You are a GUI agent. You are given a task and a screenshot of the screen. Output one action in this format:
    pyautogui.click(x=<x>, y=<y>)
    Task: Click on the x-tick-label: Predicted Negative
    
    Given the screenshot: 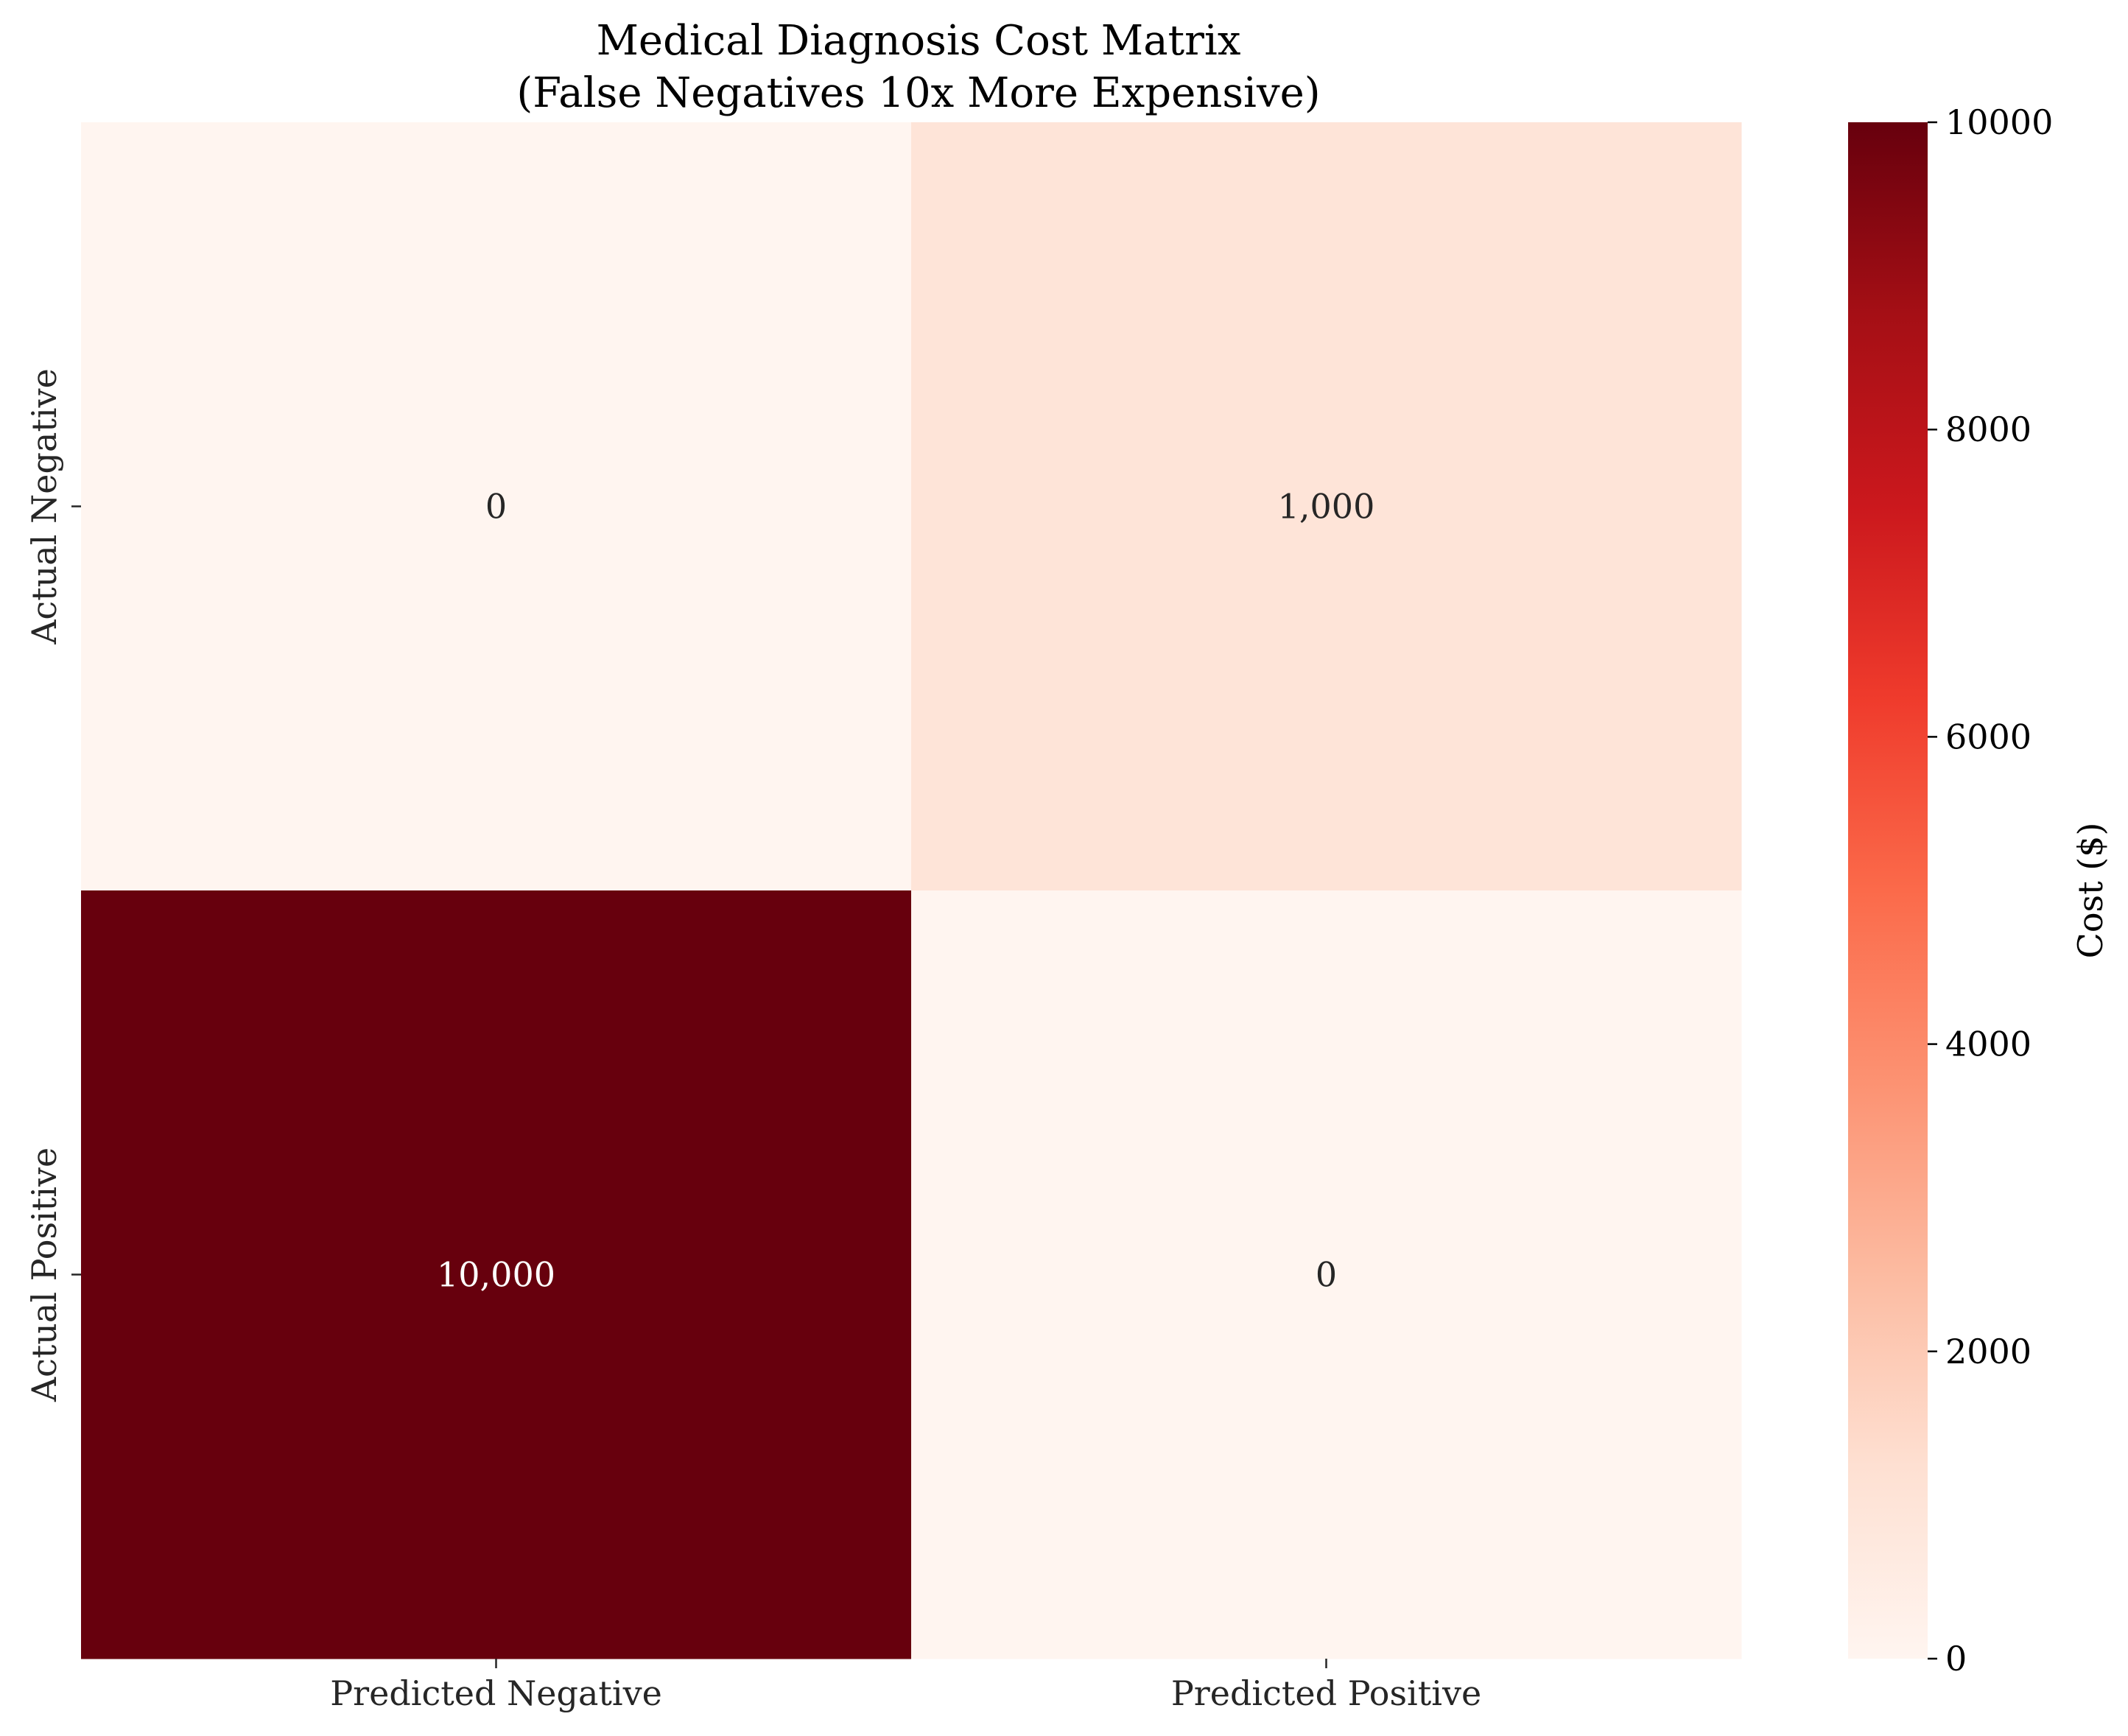 What is the action you would take?
    pyautogui.click(x=496, y=1693)
    